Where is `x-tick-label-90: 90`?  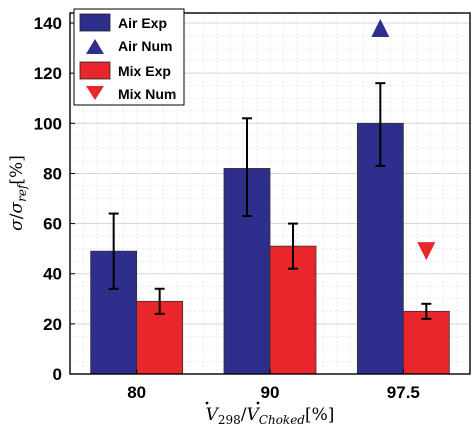 x-tick-label-90: 90 is located at coordinates (270, 392).